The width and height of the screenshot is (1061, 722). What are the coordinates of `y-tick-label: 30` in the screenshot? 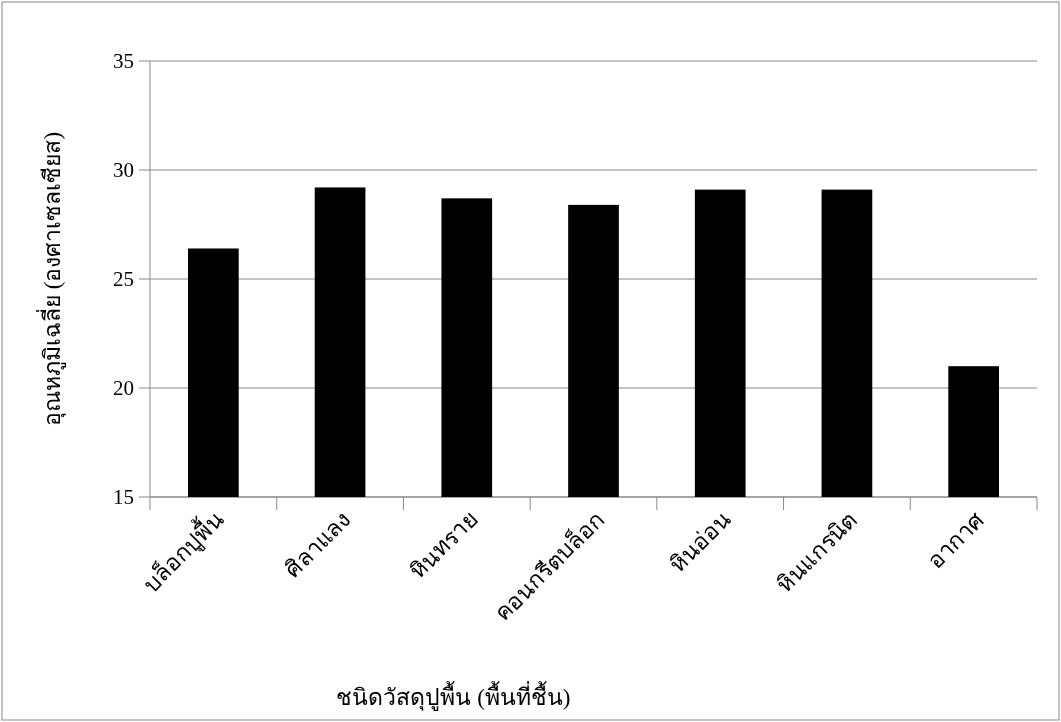 It's located at (123, 170).